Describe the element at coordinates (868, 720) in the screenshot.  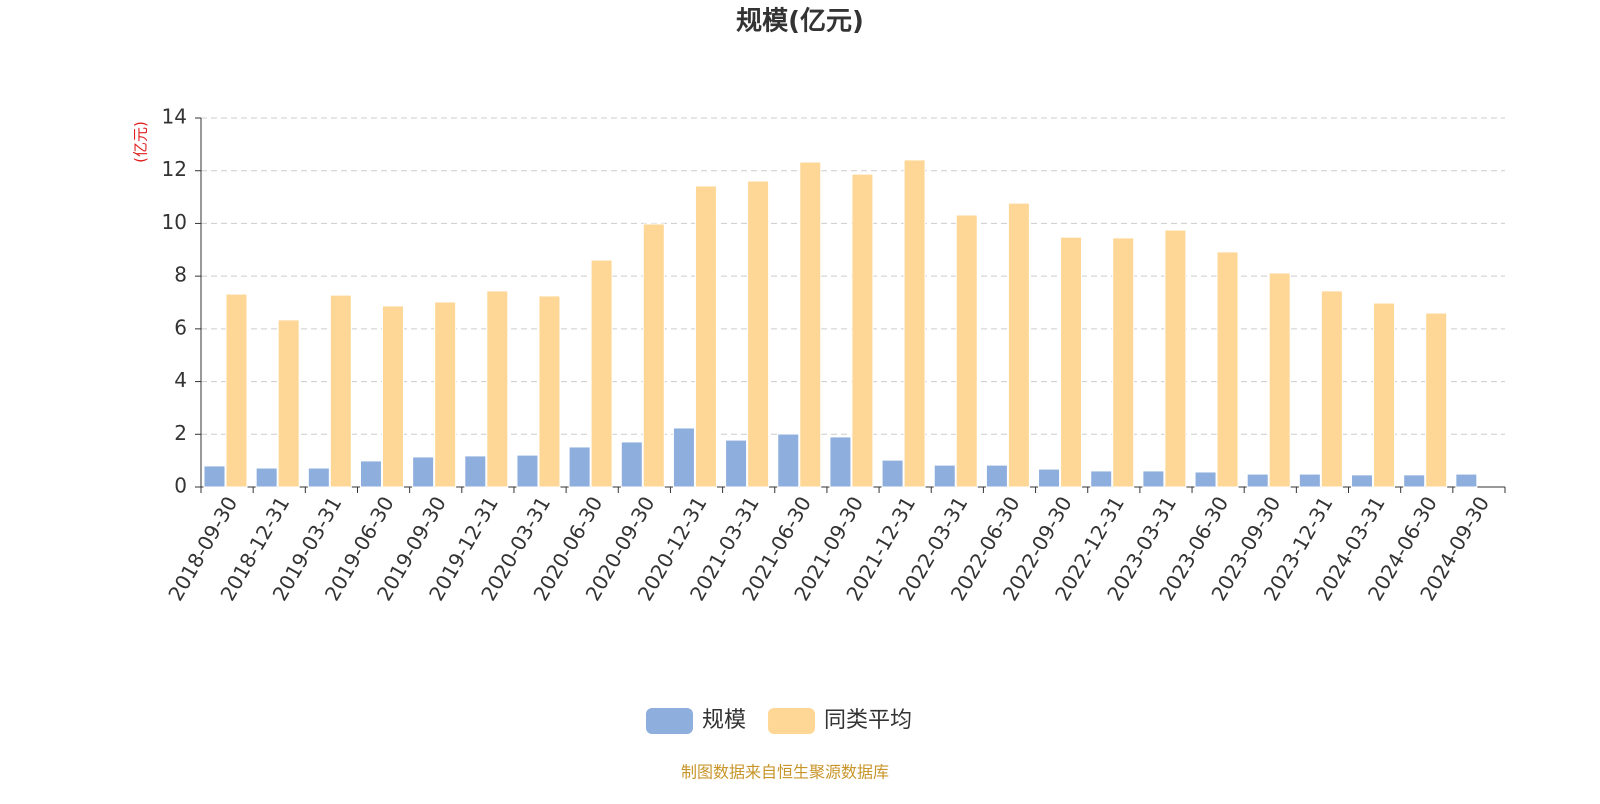
I see `legend-label: 同类平均` at that location.